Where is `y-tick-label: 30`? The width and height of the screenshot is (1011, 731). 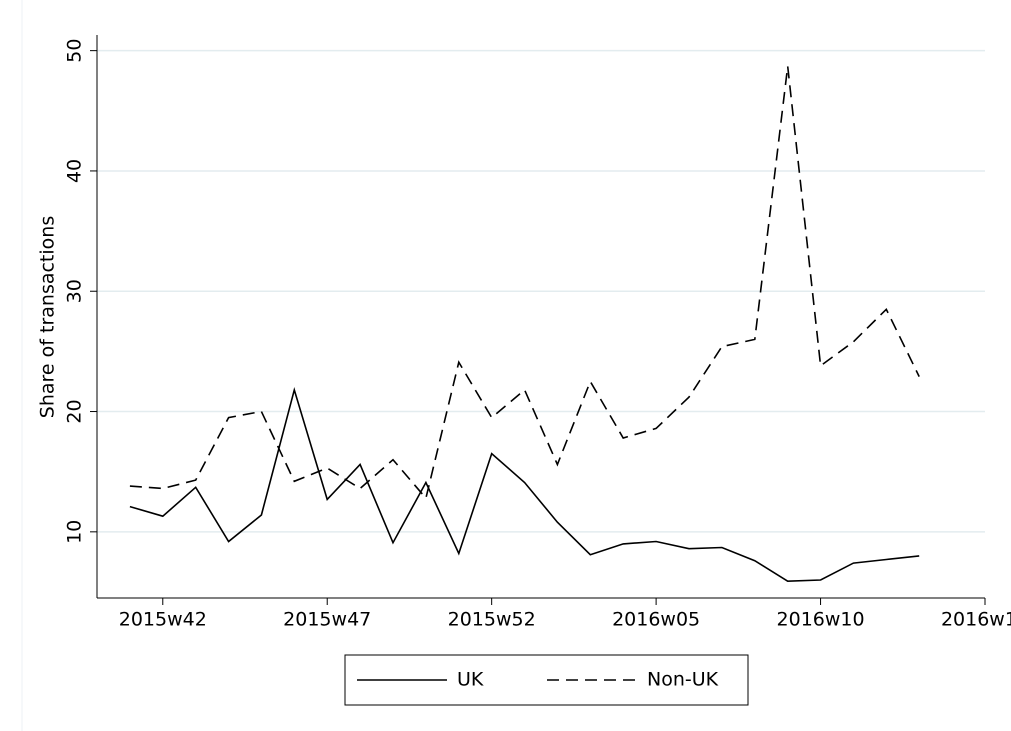
y-tick-label: 30 is located at coordinates (75, 291).